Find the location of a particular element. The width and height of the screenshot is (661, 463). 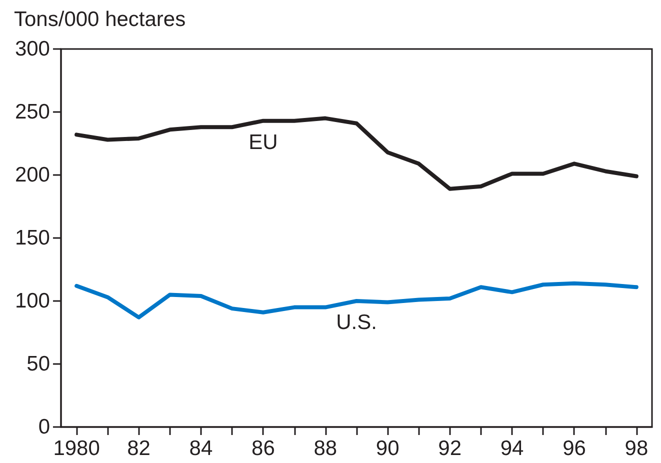

y-tick-label: 150 is located at coordinates (32, 238).